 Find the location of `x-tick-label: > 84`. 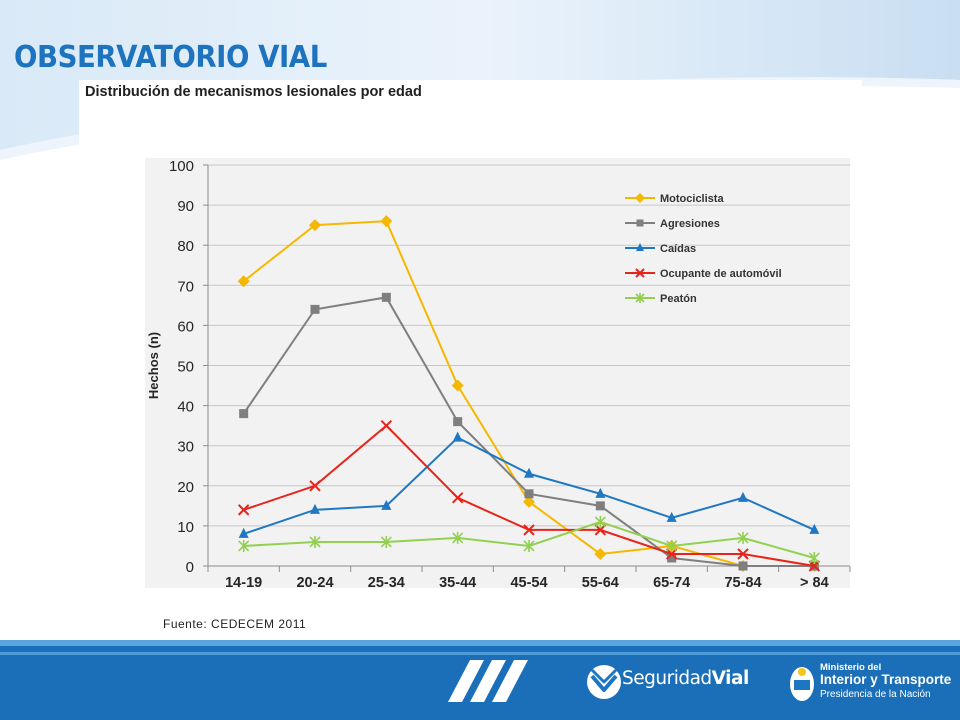

x-tick-label: > 84 is located at coordinates (814, 583).